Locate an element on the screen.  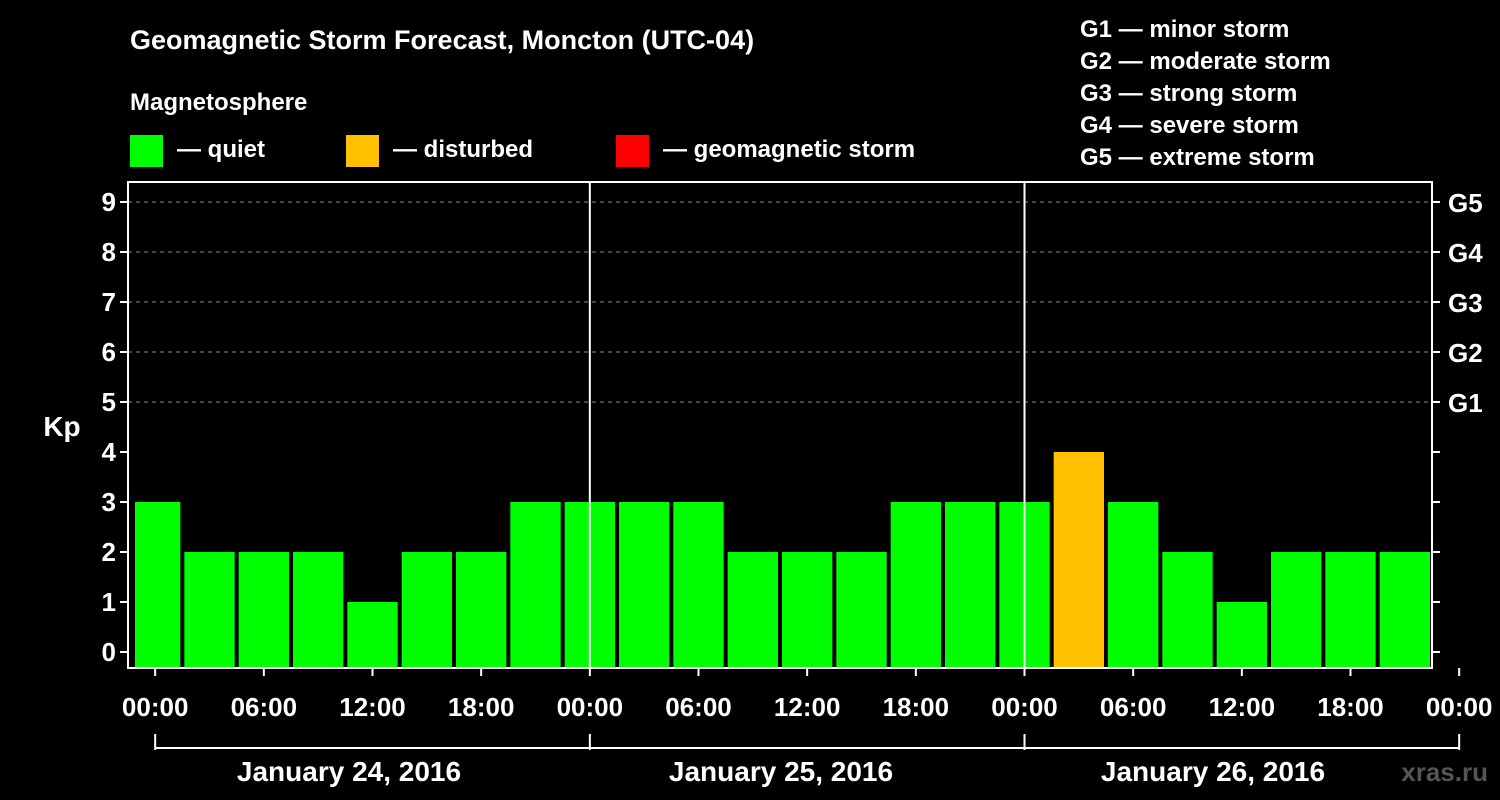
y-tick-label: 0 is located at coordinates (109, 652).